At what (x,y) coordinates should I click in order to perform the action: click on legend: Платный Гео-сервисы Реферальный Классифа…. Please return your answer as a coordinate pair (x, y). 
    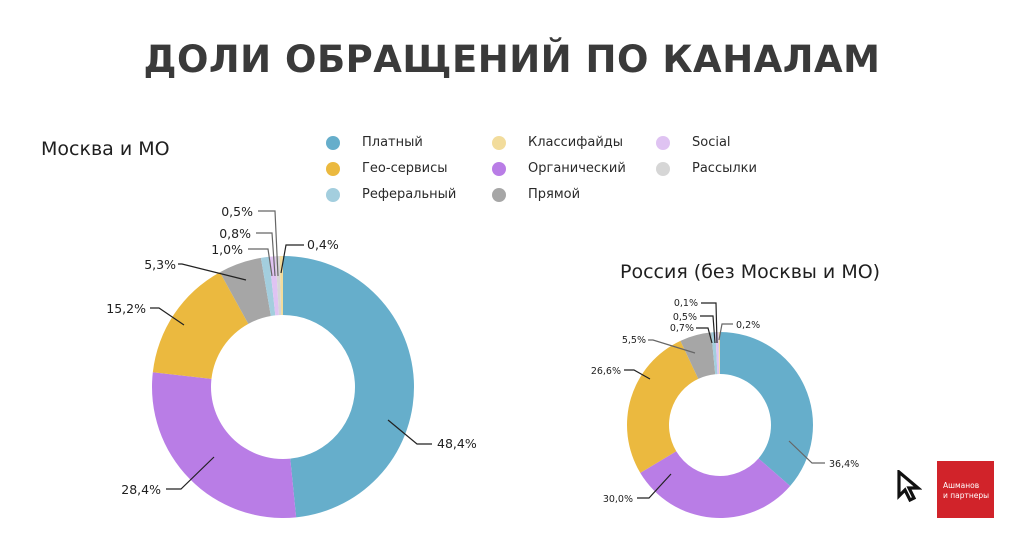
    Looking at the image, I should click on (556, 175).